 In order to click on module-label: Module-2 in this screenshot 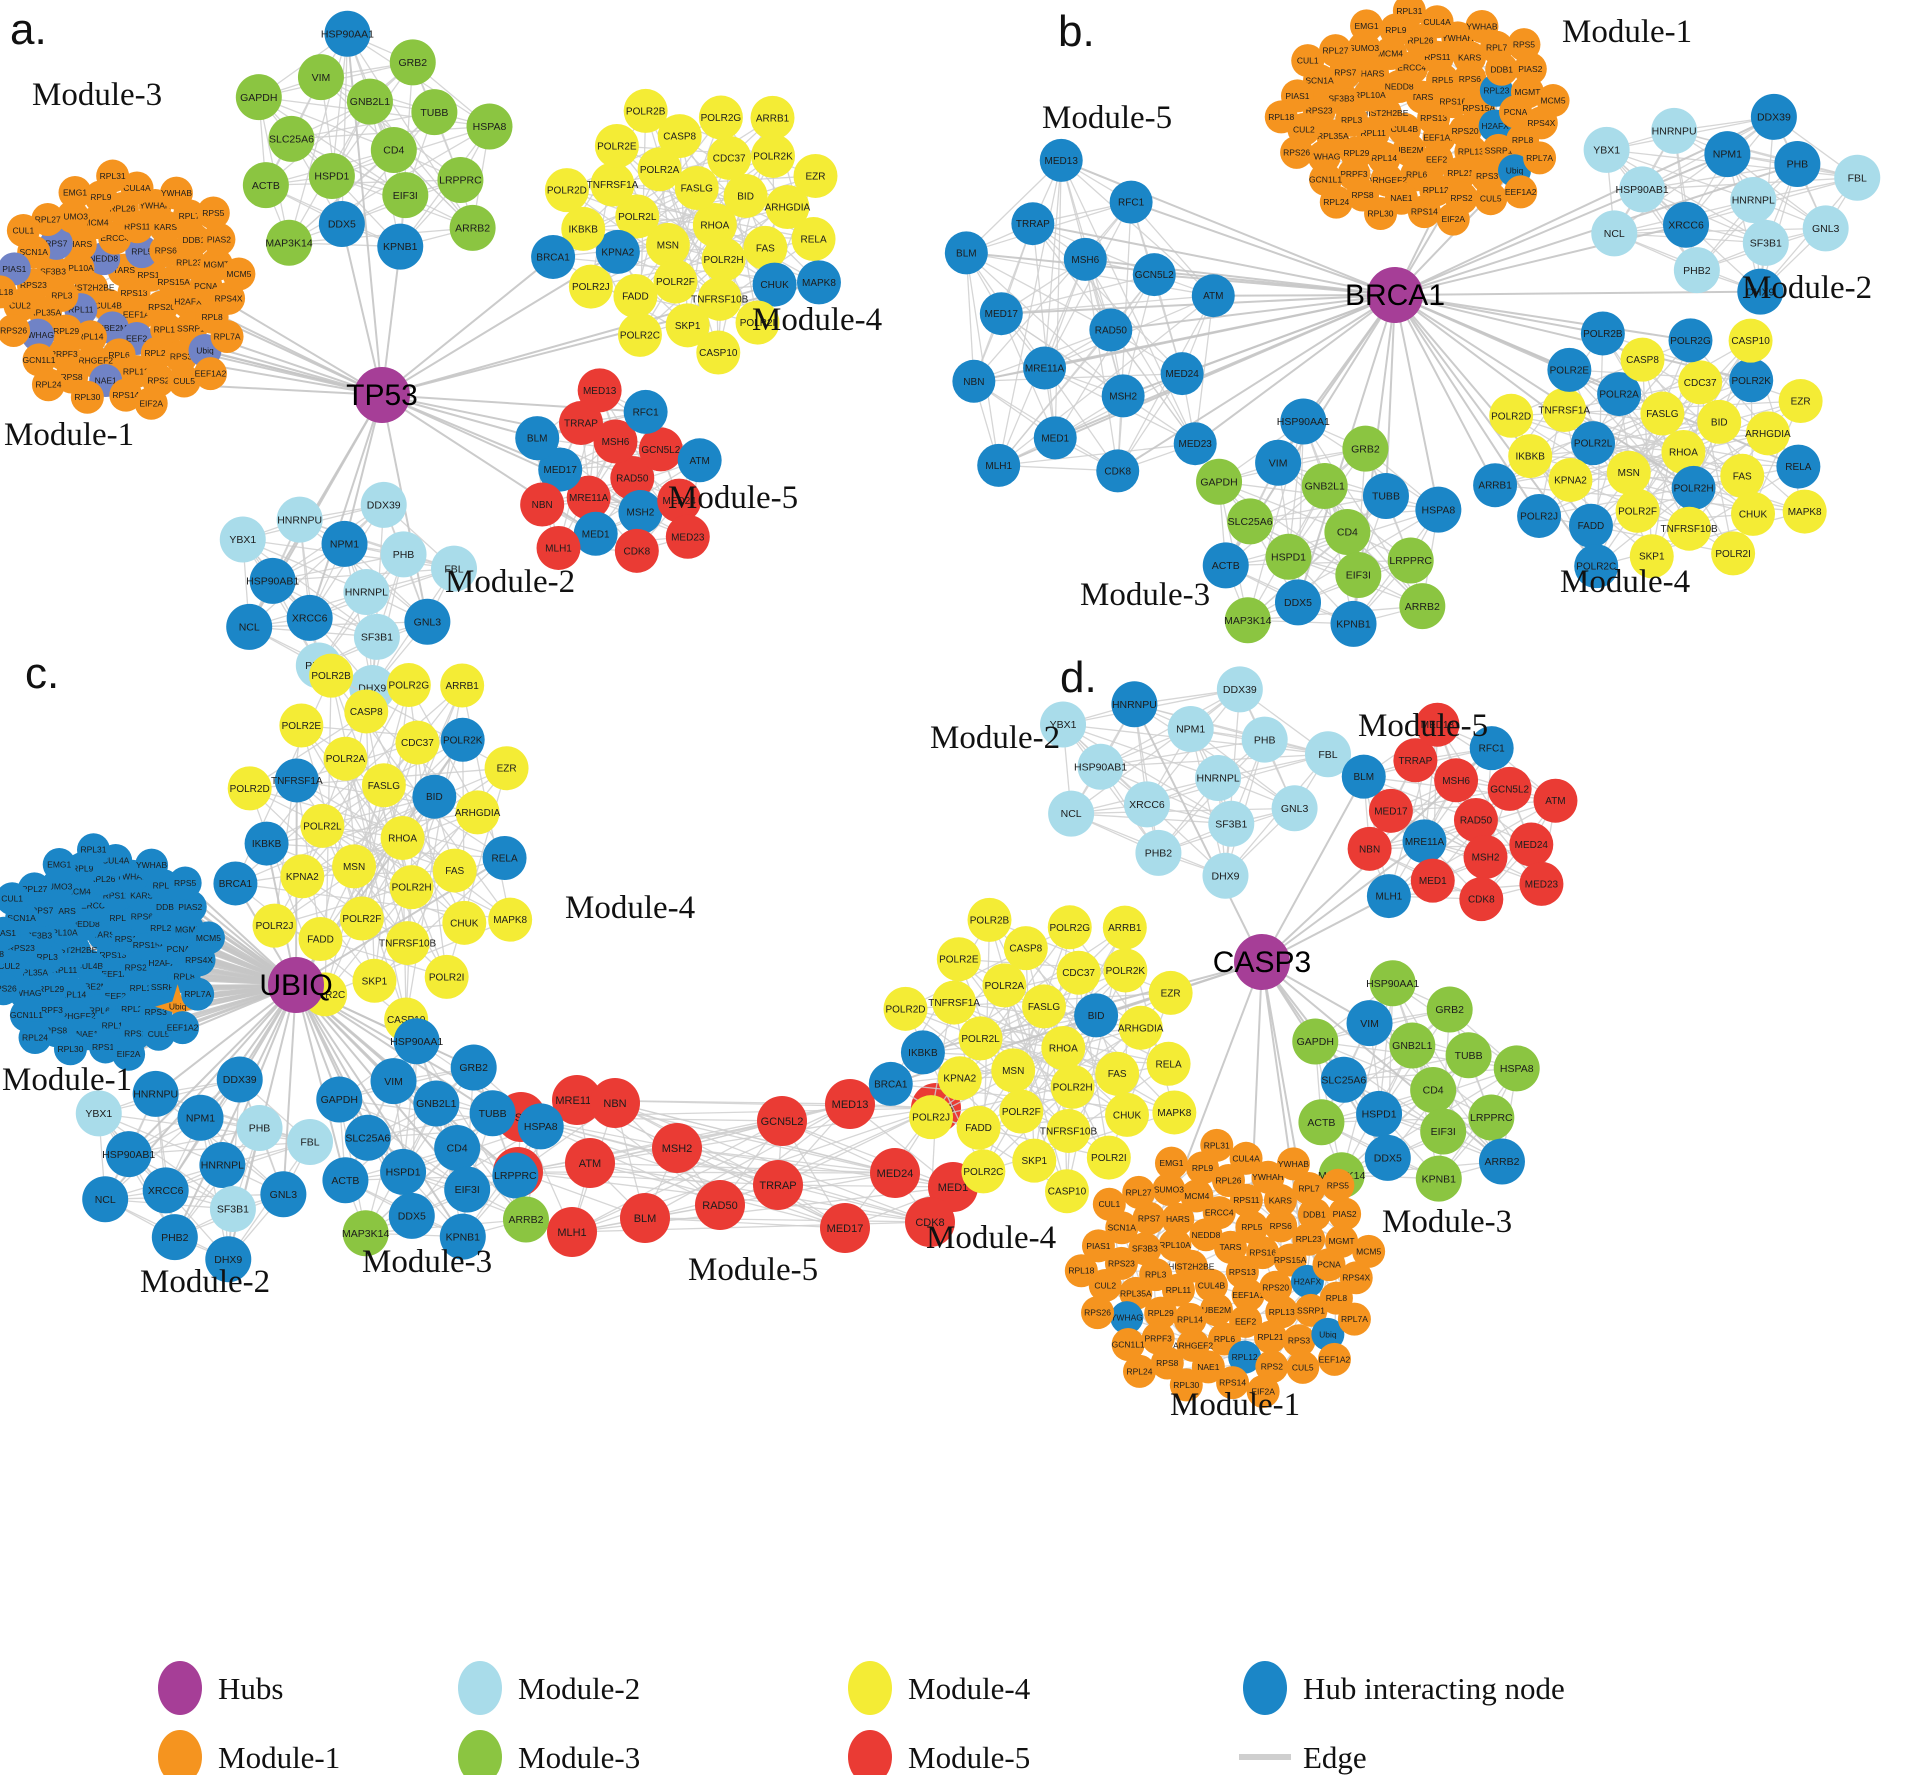, I will do `click(510, 582)`.